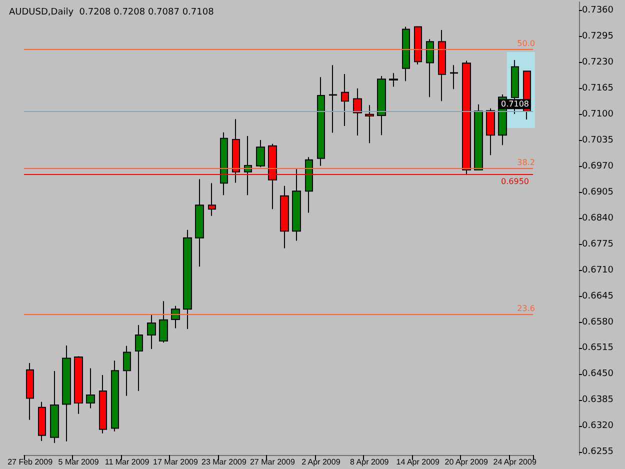  Describe the element at coordinates (127, 462) in the screenshot. I see `x-tick-label: 11 Mar 2009` at that location.